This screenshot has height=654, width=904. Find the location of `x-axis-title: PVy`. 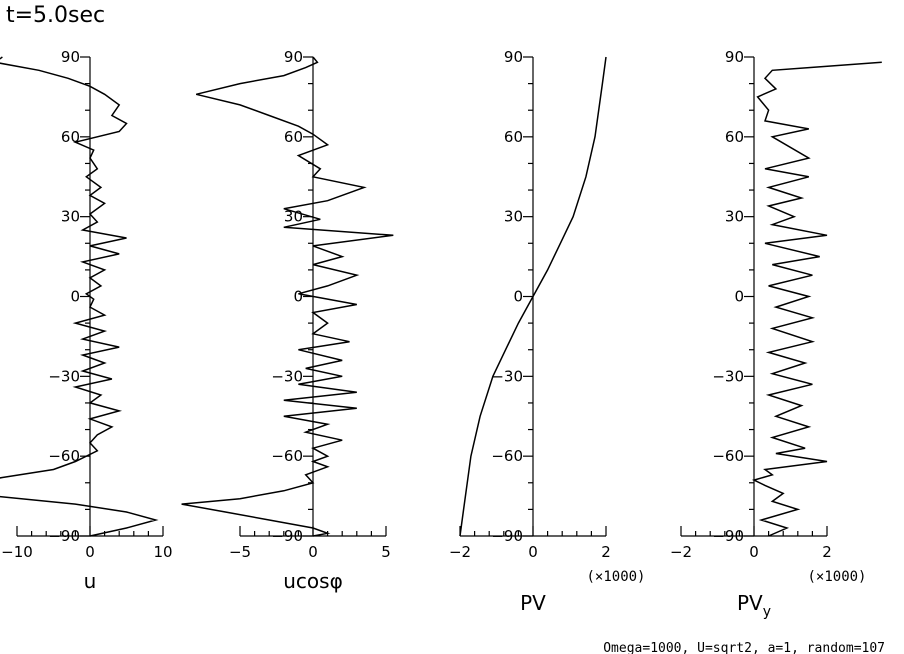

x-axis-title: PVy is located at coordinates (754, 605).